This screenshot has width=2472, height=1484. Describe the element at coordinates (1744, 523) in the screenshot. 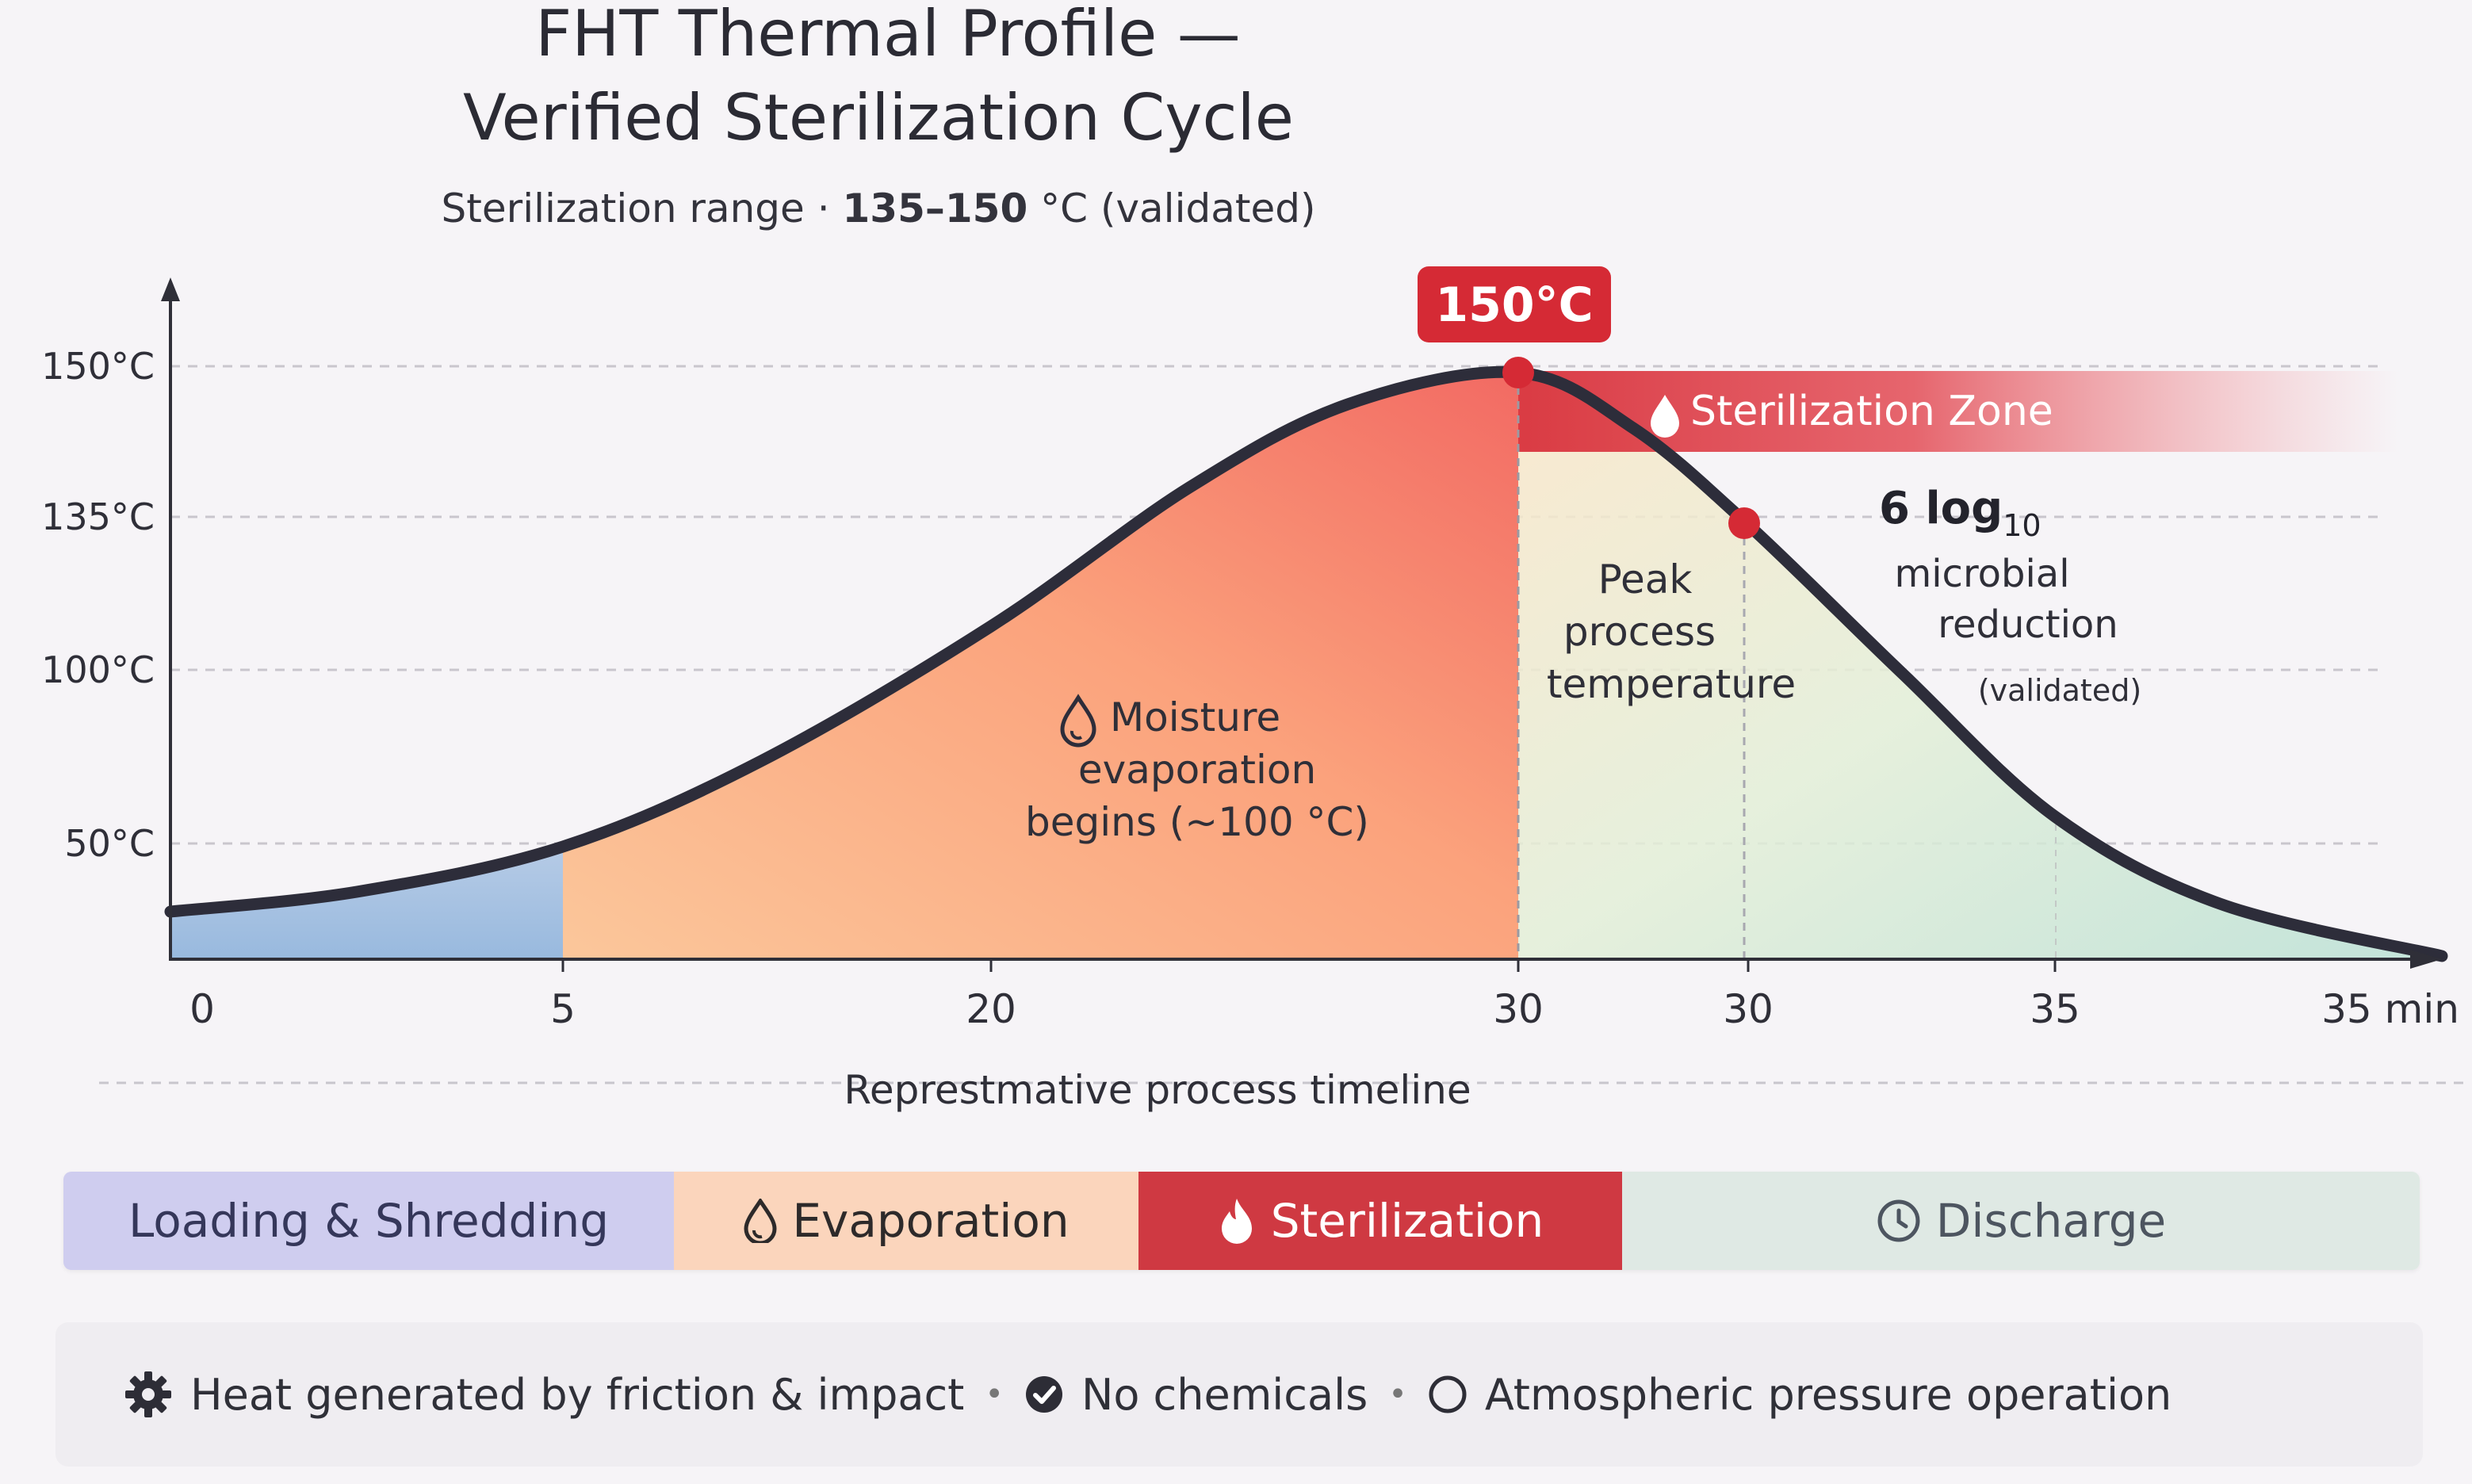

I see `log-reduction-point` at that location.